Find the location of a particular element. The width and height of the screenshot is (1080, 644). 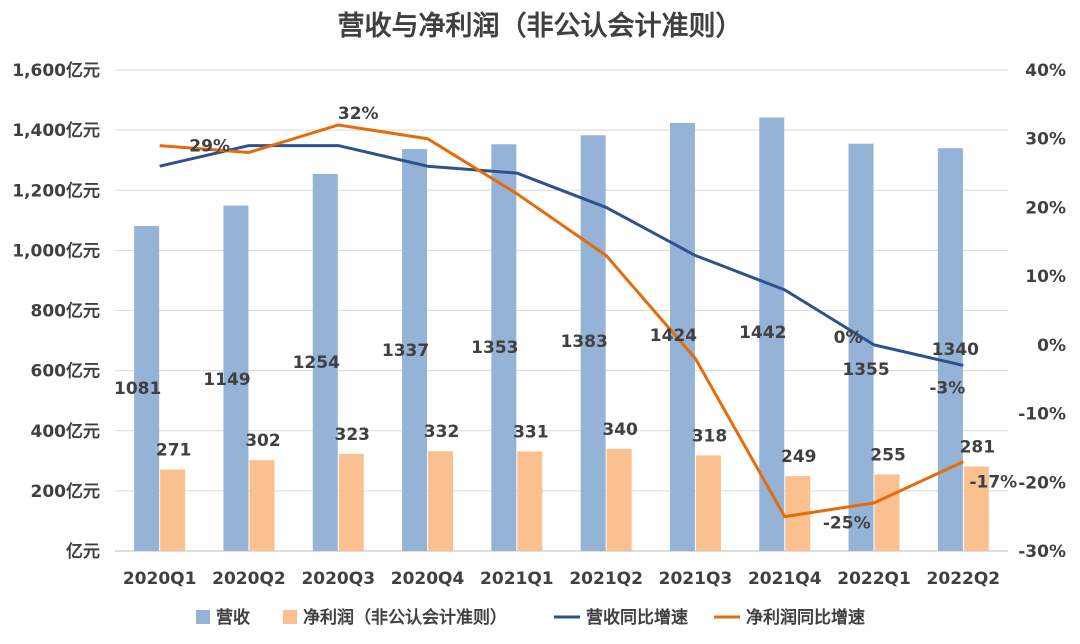

right-axis-tick-label: 0% is located at coordinates (1051, 346).